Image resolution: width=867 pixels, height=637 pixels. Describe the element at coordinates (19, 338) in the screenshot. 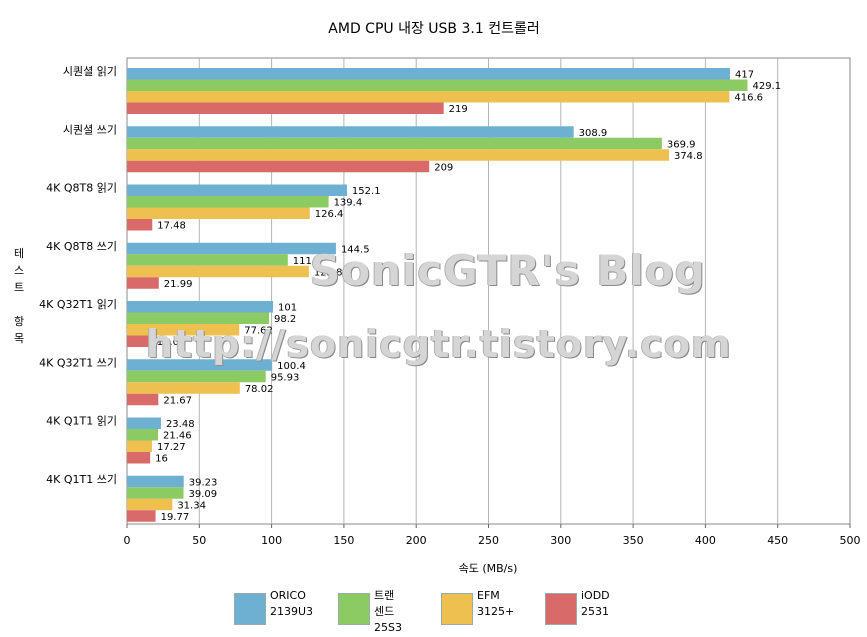

I see `y-axis-title-char: 목` at that location.